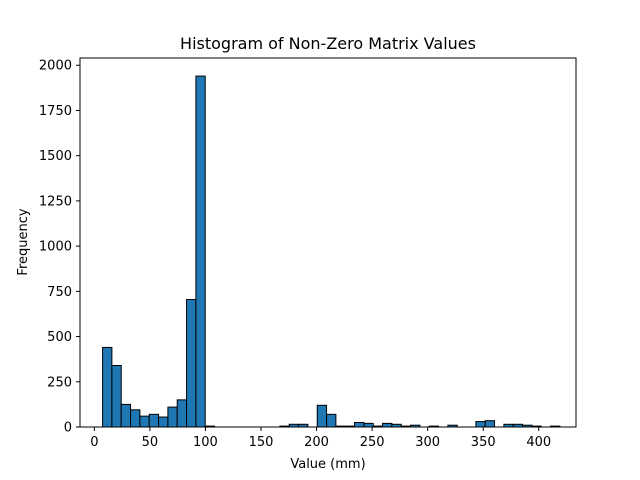 The height and width of the screenshot is (480, 640). Describe the element at coordinates (68, 428) in the screenshot. I see `y-tick-label: 0` at that location.